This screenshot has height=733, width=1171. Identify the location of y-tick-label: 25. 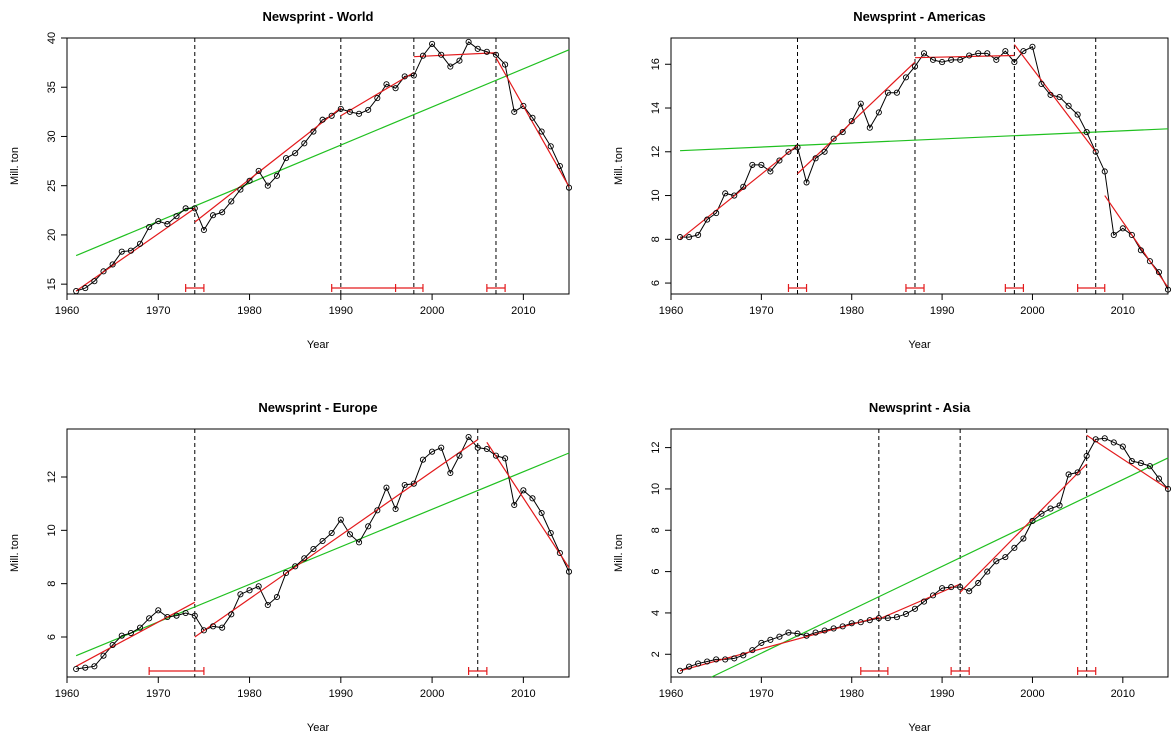
(52, 186).